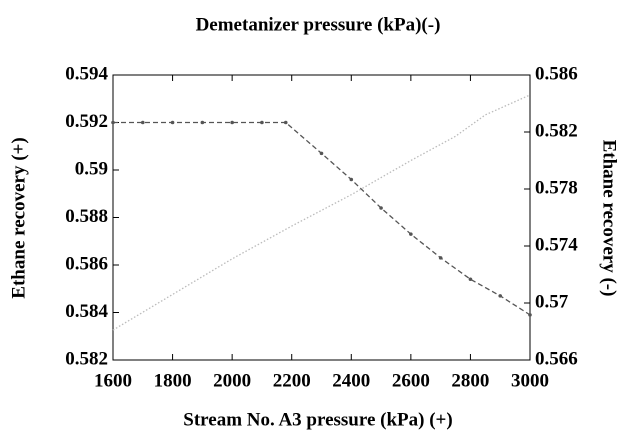 The height and width of the screenshot is (441, 627). Describe the element at coordinates (556, 187) in the screenshot. I see `y2-tick-label: 0.578` at that location.